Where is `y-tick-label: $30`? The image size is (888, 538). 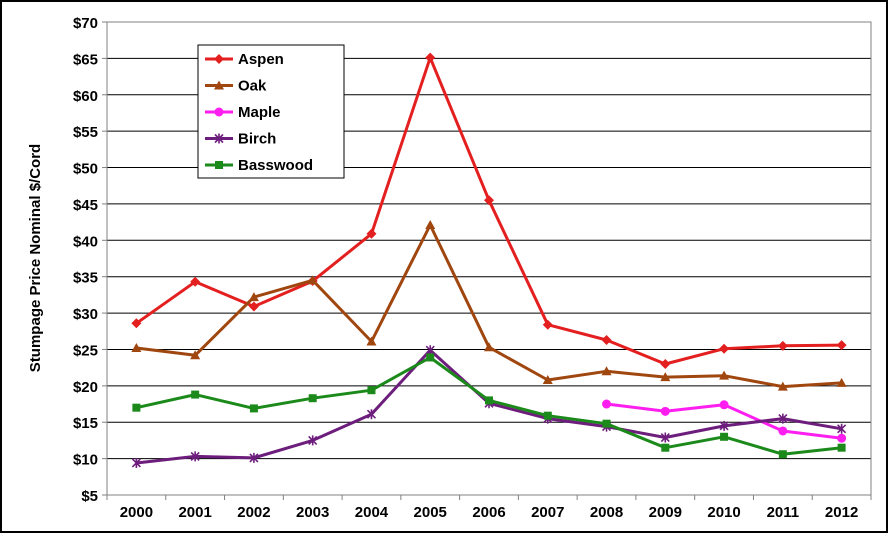 y-tick-label: $30 is located at coordinates (85, 314).